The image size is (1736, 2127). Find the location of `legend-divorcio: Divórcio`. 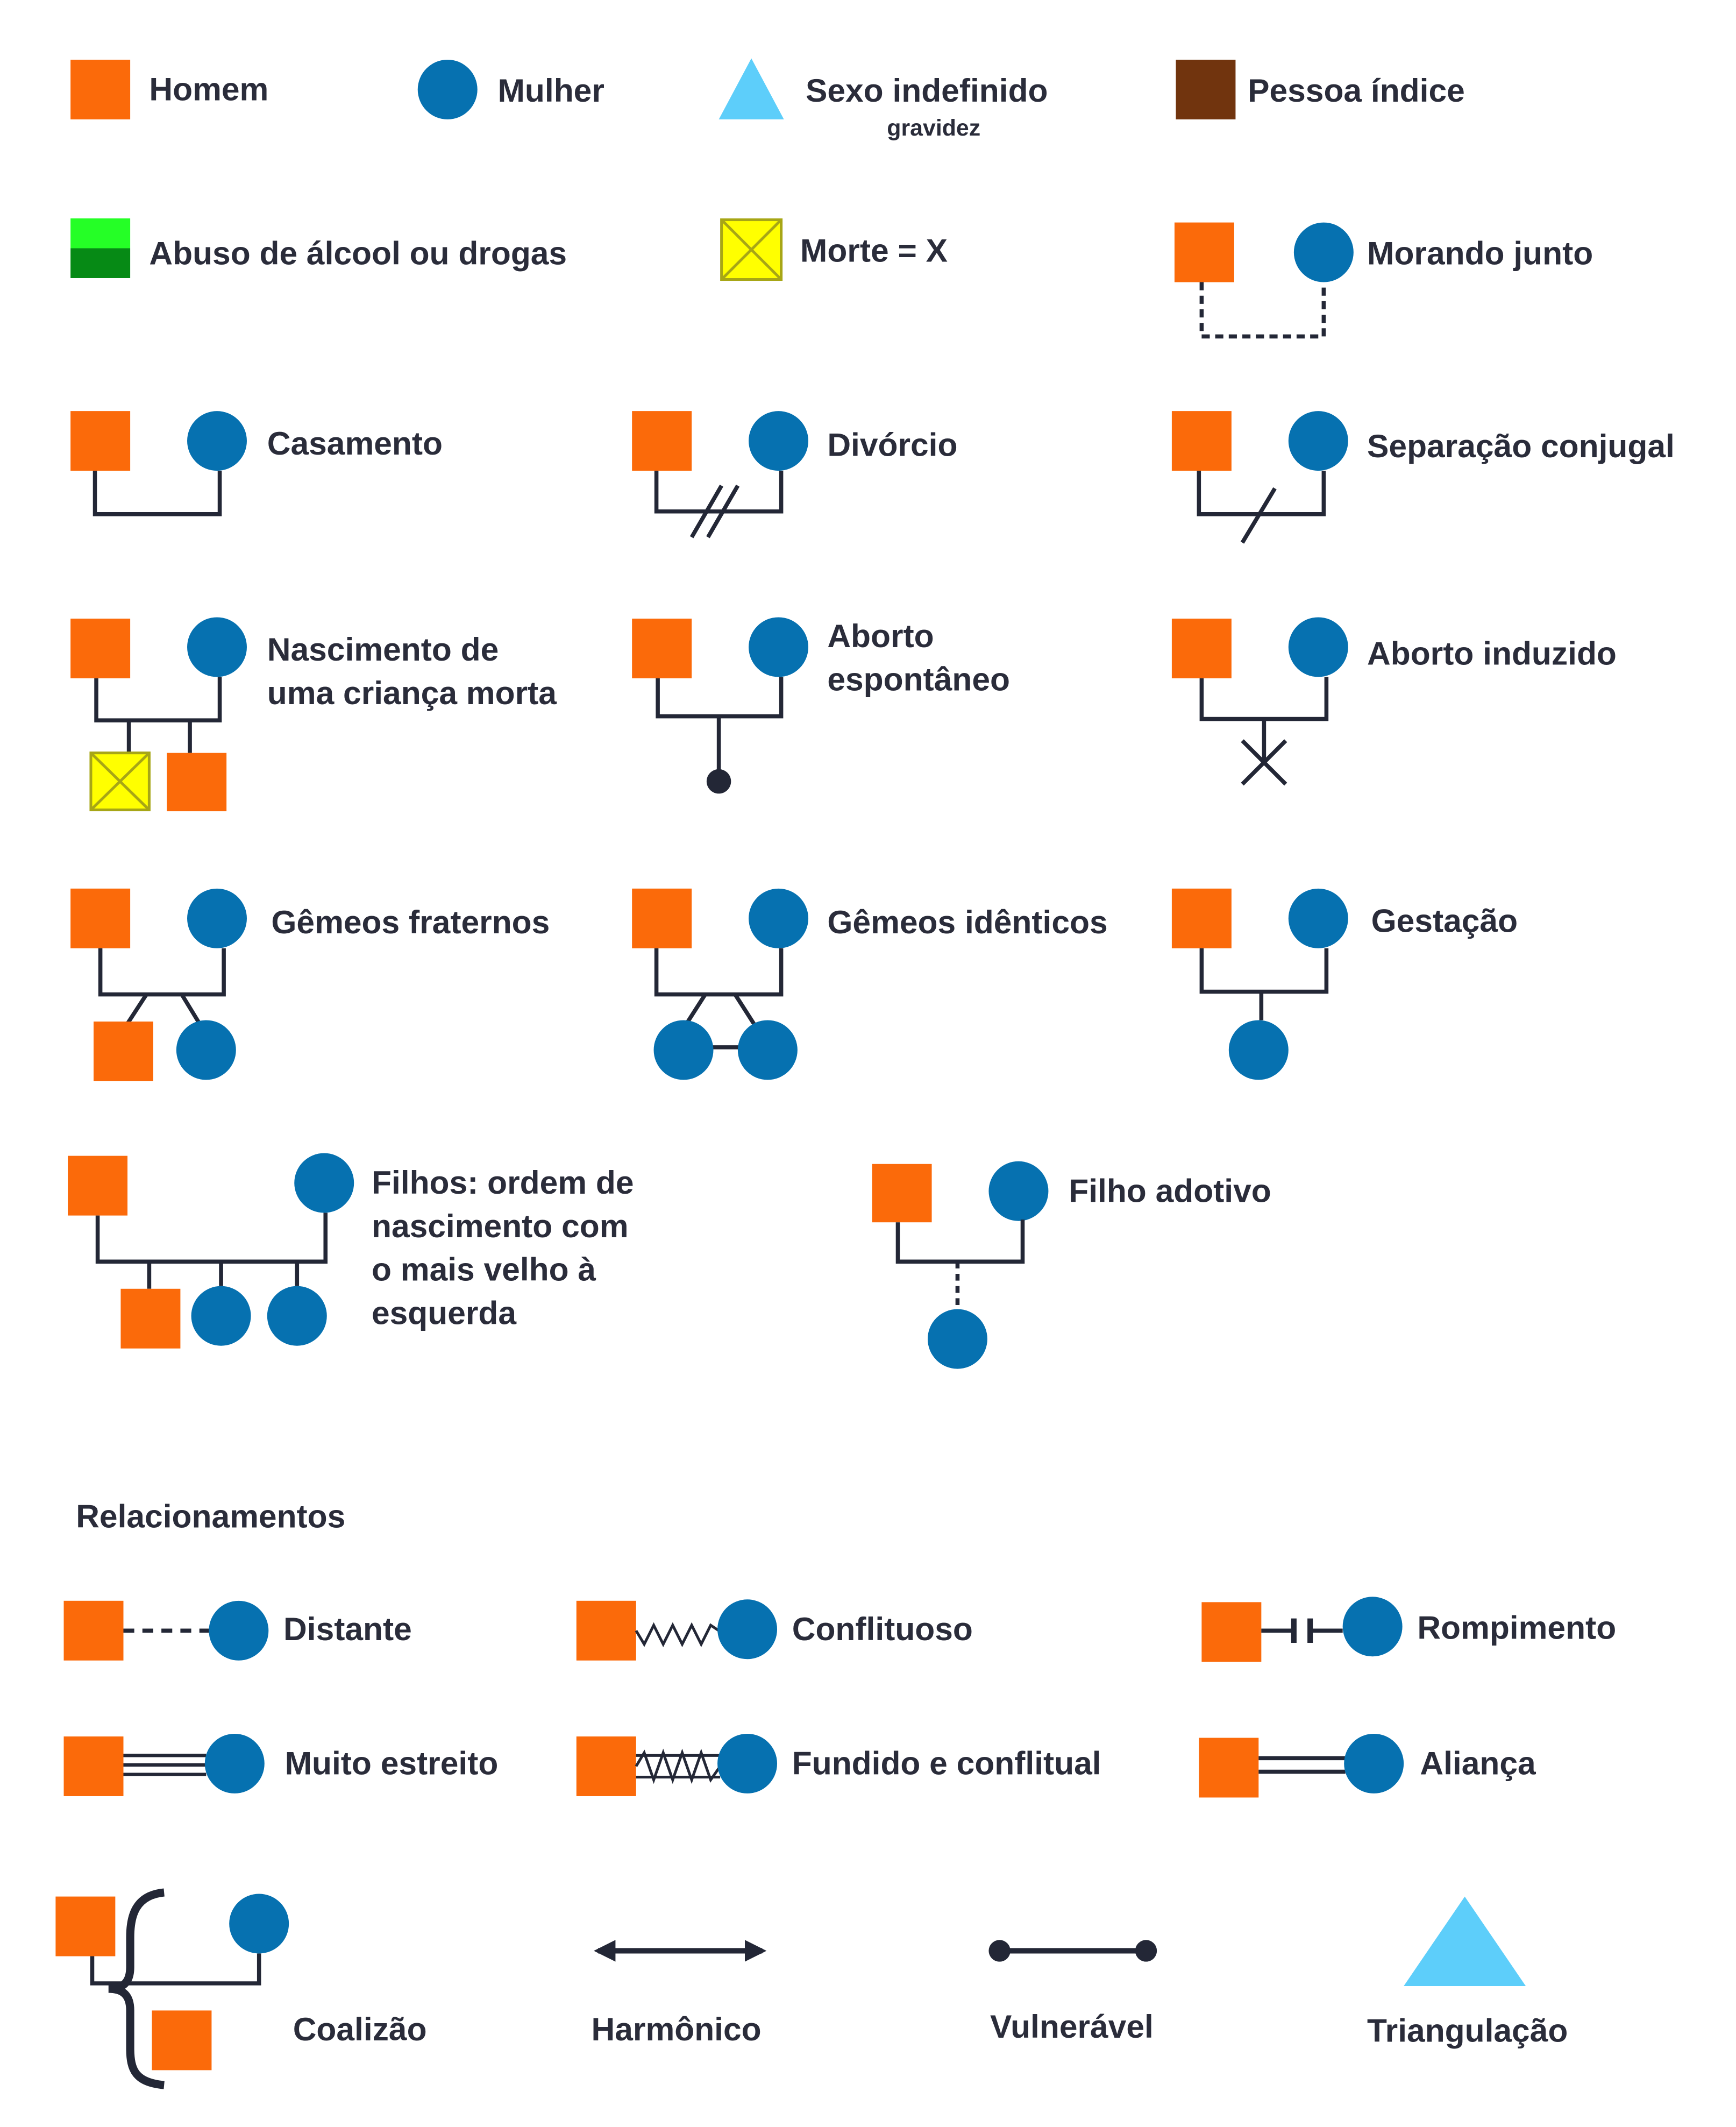

legend-divorcio: Divórcio is located at coordinates (794, 474).